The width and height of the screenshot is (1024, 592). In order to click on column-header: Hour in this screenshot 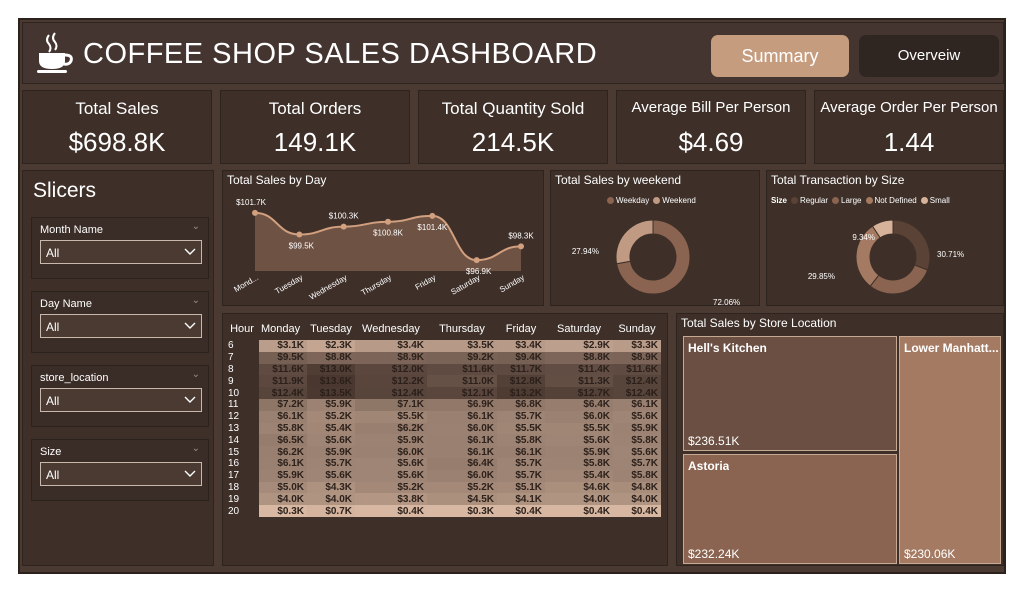, I will do `click(242, 329)`.